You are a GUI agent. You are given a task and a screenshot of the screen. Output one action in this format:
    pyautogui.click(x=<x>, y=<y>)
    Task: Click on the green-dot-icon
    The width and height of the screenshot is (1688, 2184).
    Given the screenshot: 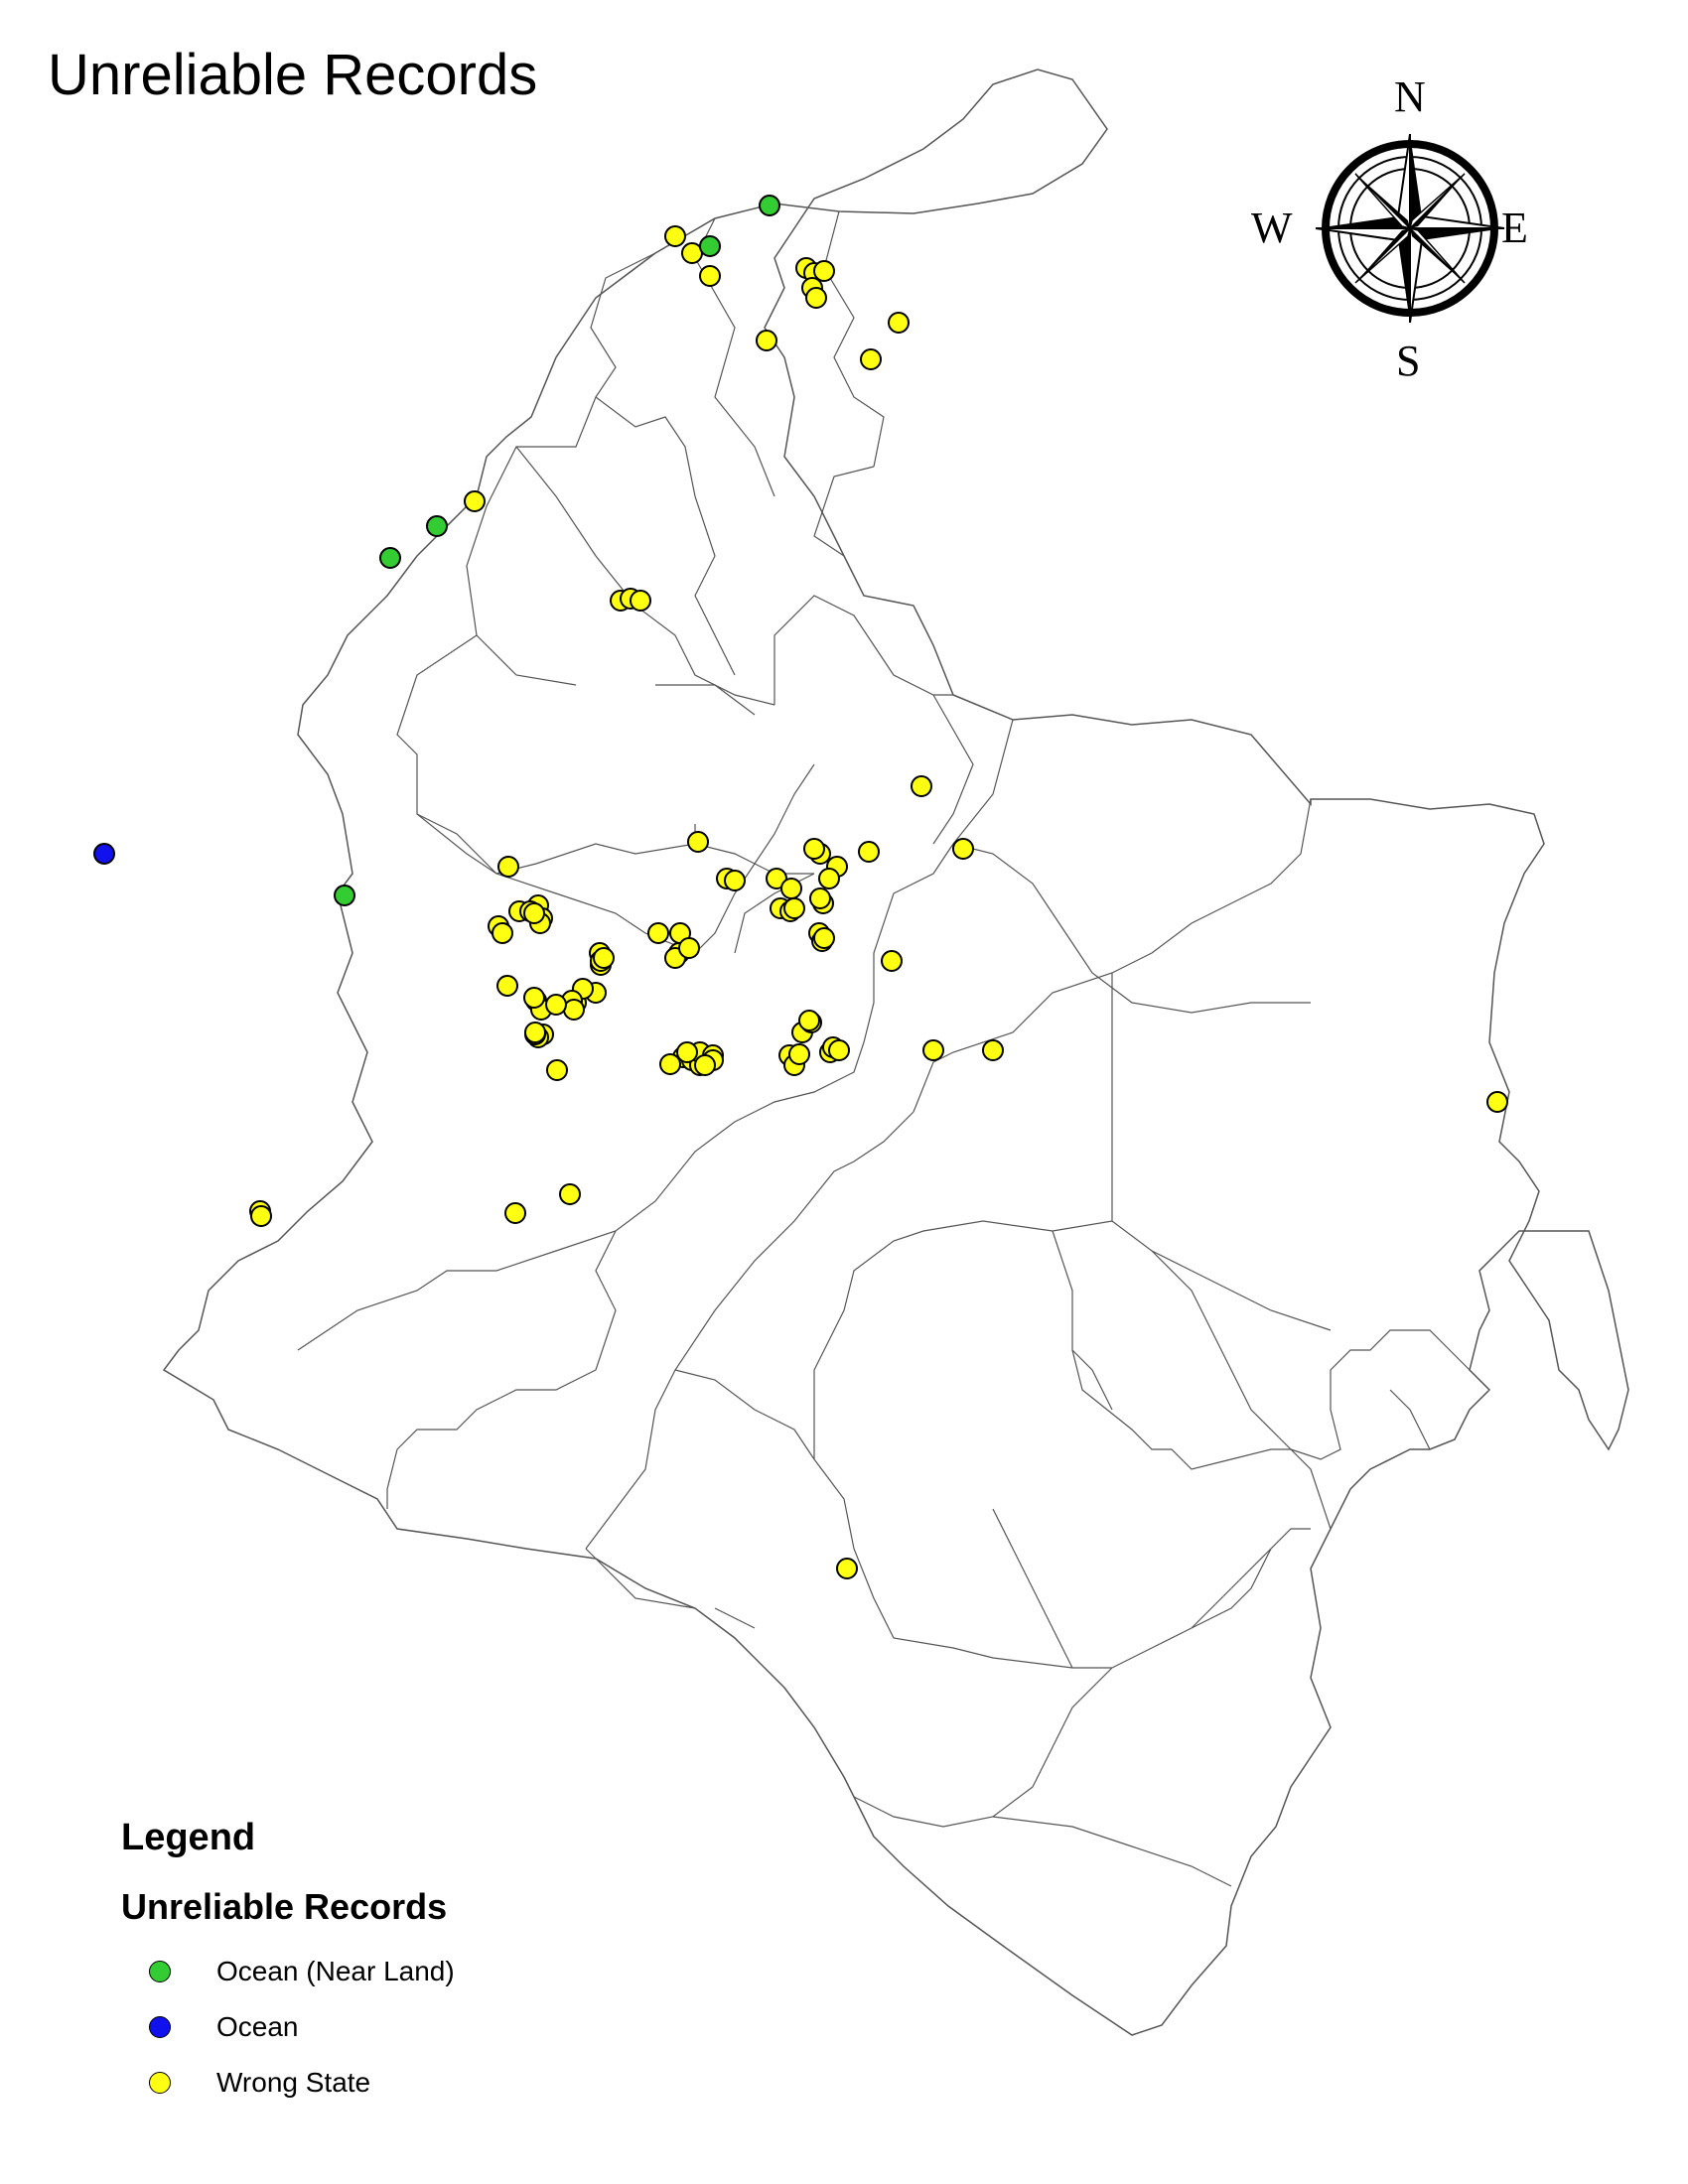 What is the action you would take?
    pyautogui.click(x=160, y=1971)
    